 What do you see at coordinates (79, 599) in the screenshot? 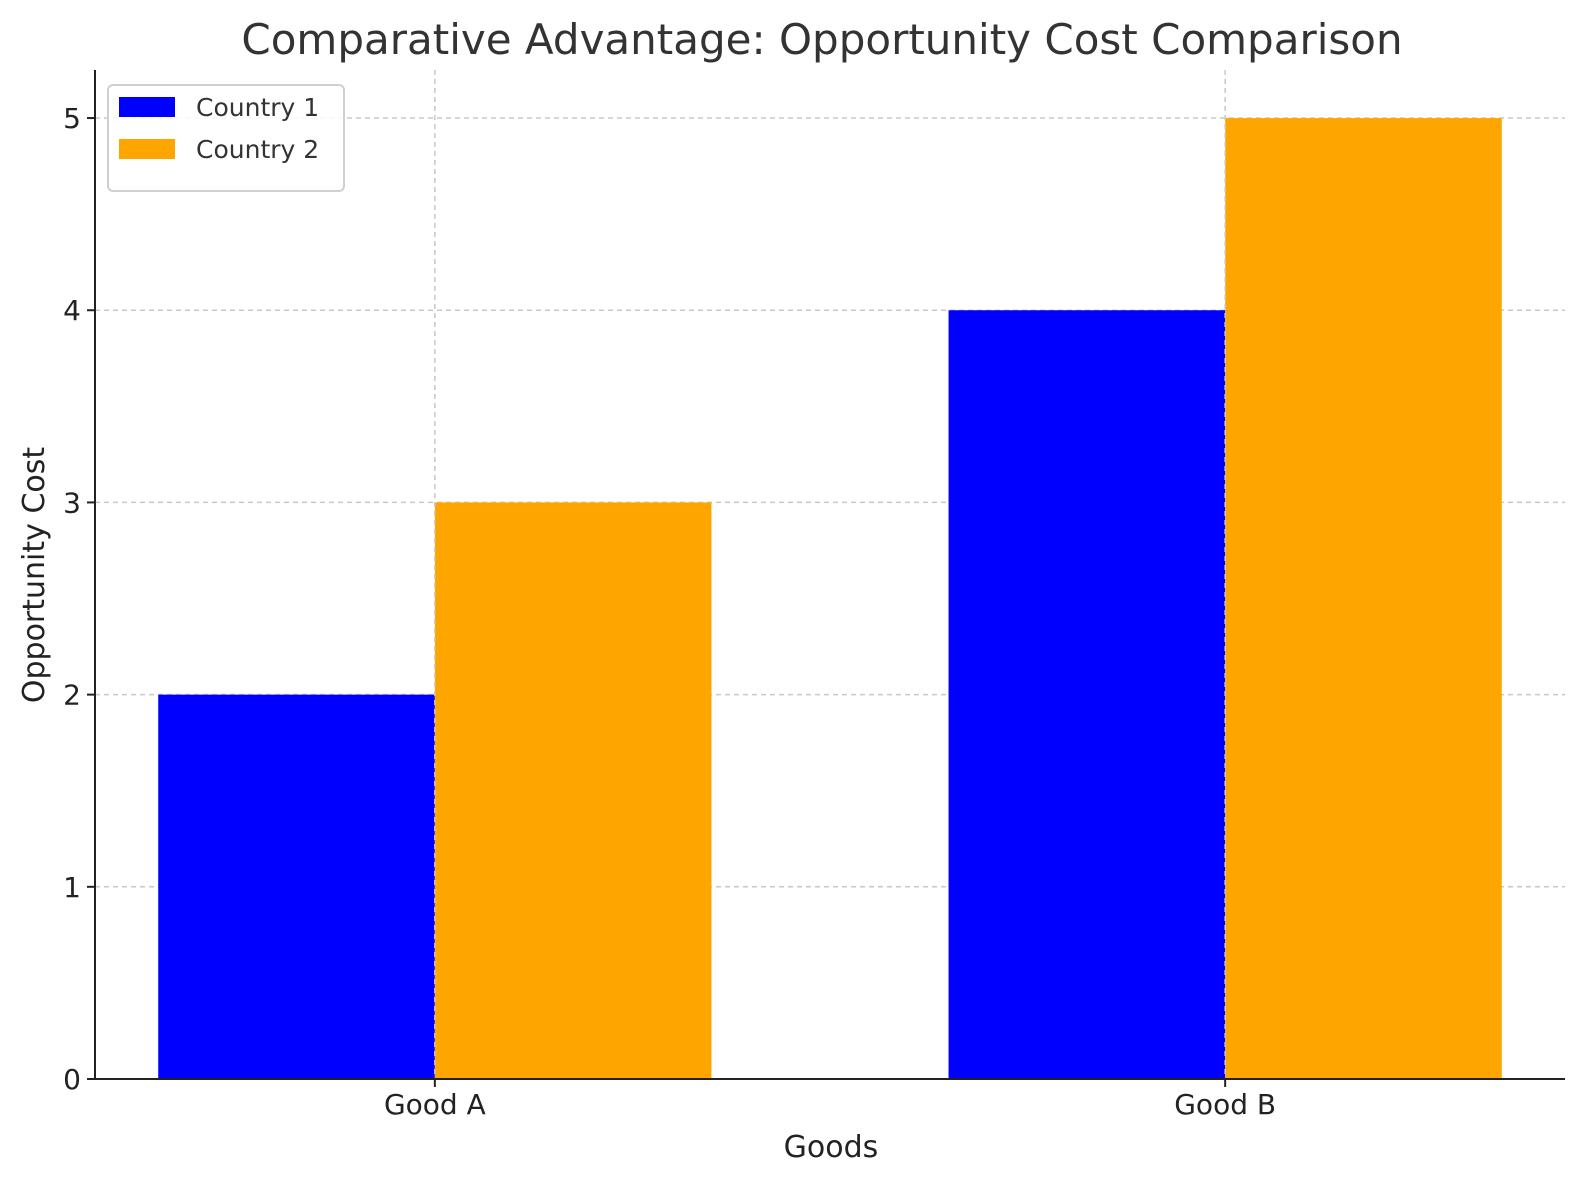
I see `y-ticks: 0 1 2 3 4 5` at bounding box center [79, 599].